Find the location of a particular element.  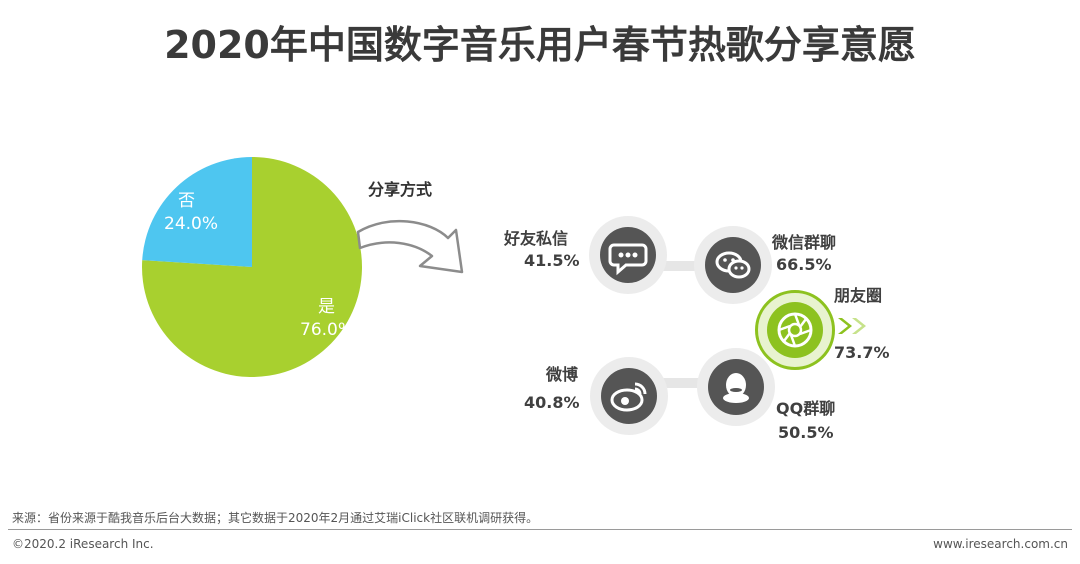

wechat-group-node is located at coordinates (733, 265).